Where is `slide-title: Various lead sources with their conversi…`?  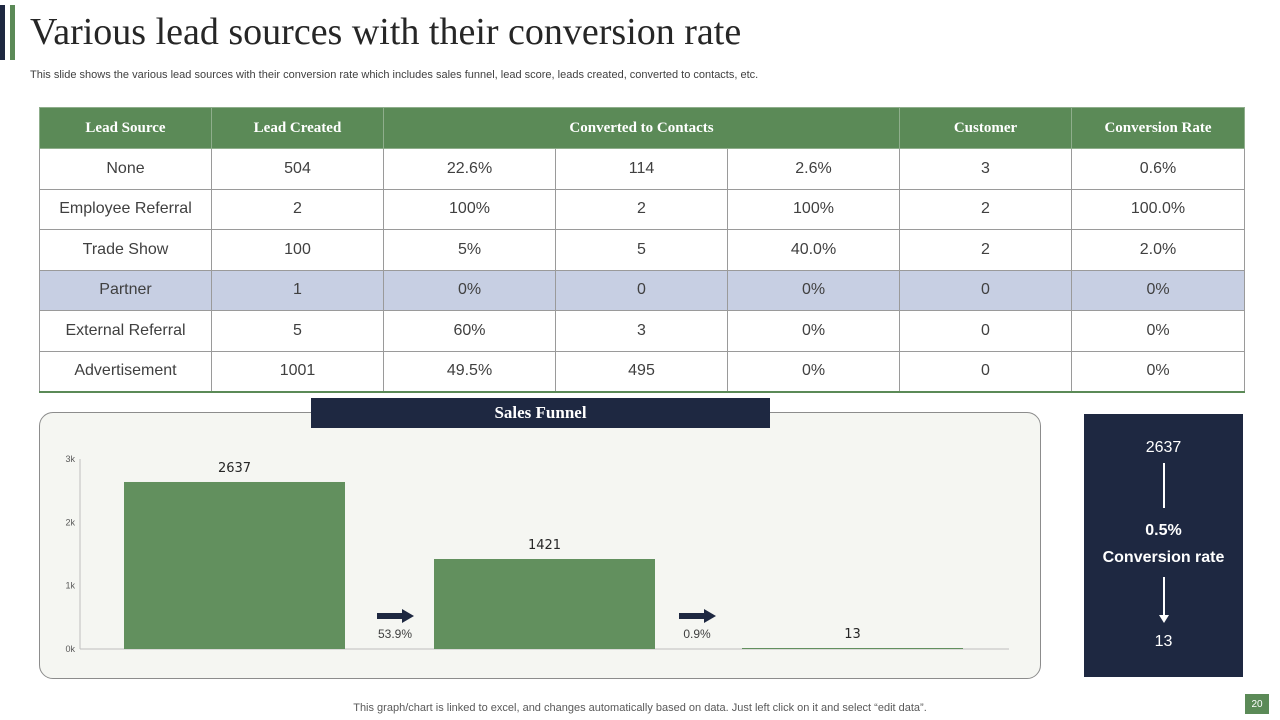 slide-title: Various lead sources with their conversi… is located at coordinates (386, 32).